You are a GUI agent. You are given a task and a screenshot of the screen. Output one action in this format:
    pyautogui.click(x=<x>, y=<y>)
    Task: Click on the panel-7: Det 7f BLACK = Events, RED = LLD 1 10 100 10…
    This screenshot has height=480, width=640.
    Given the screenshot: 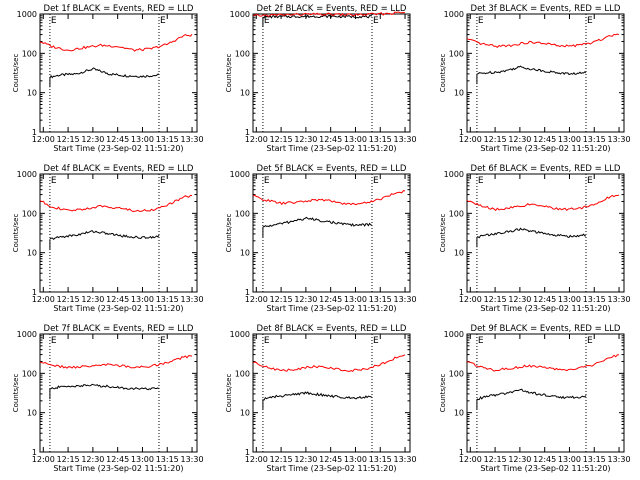 What is the action you would take?
    pyautogui.click(x=108, y=398)
    